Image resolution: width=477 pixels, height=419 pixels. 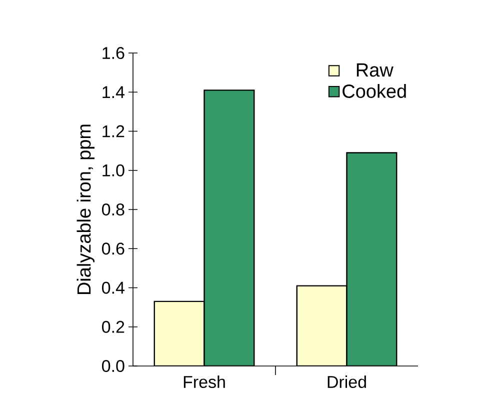 I want to click on y-tick-label: 1.6, so click(x=113, y=53).